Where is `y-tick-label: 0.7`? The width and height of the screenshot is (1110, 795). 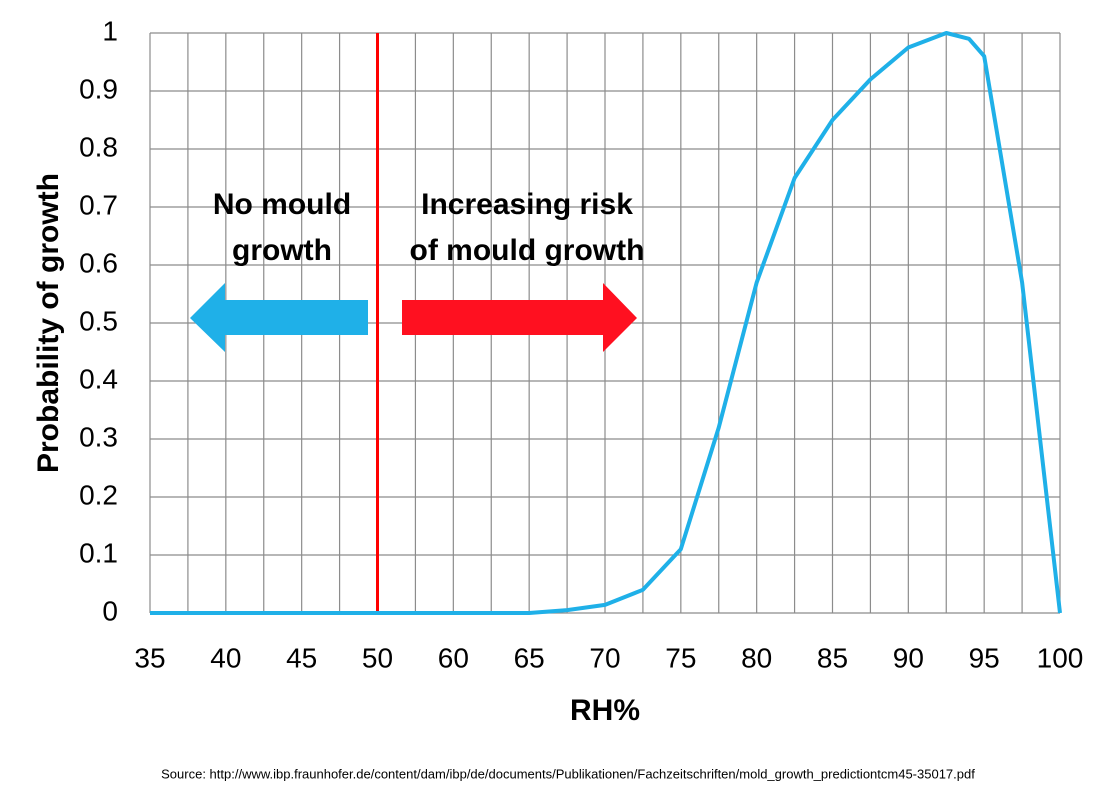
y-tick-label: 0.7 is located at coordinates (98, 204).